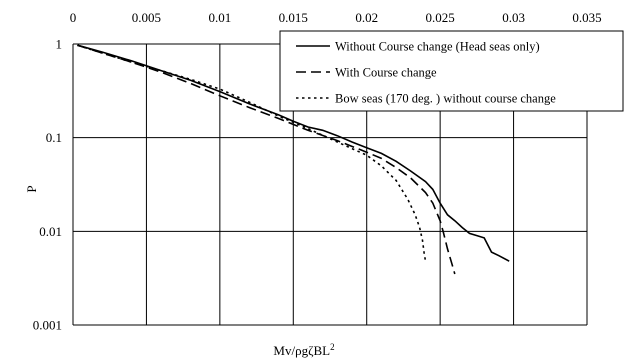 The width and height of the screenshot is (629, 360). I want to click on legend-label: With Course change, so click(386, 73).